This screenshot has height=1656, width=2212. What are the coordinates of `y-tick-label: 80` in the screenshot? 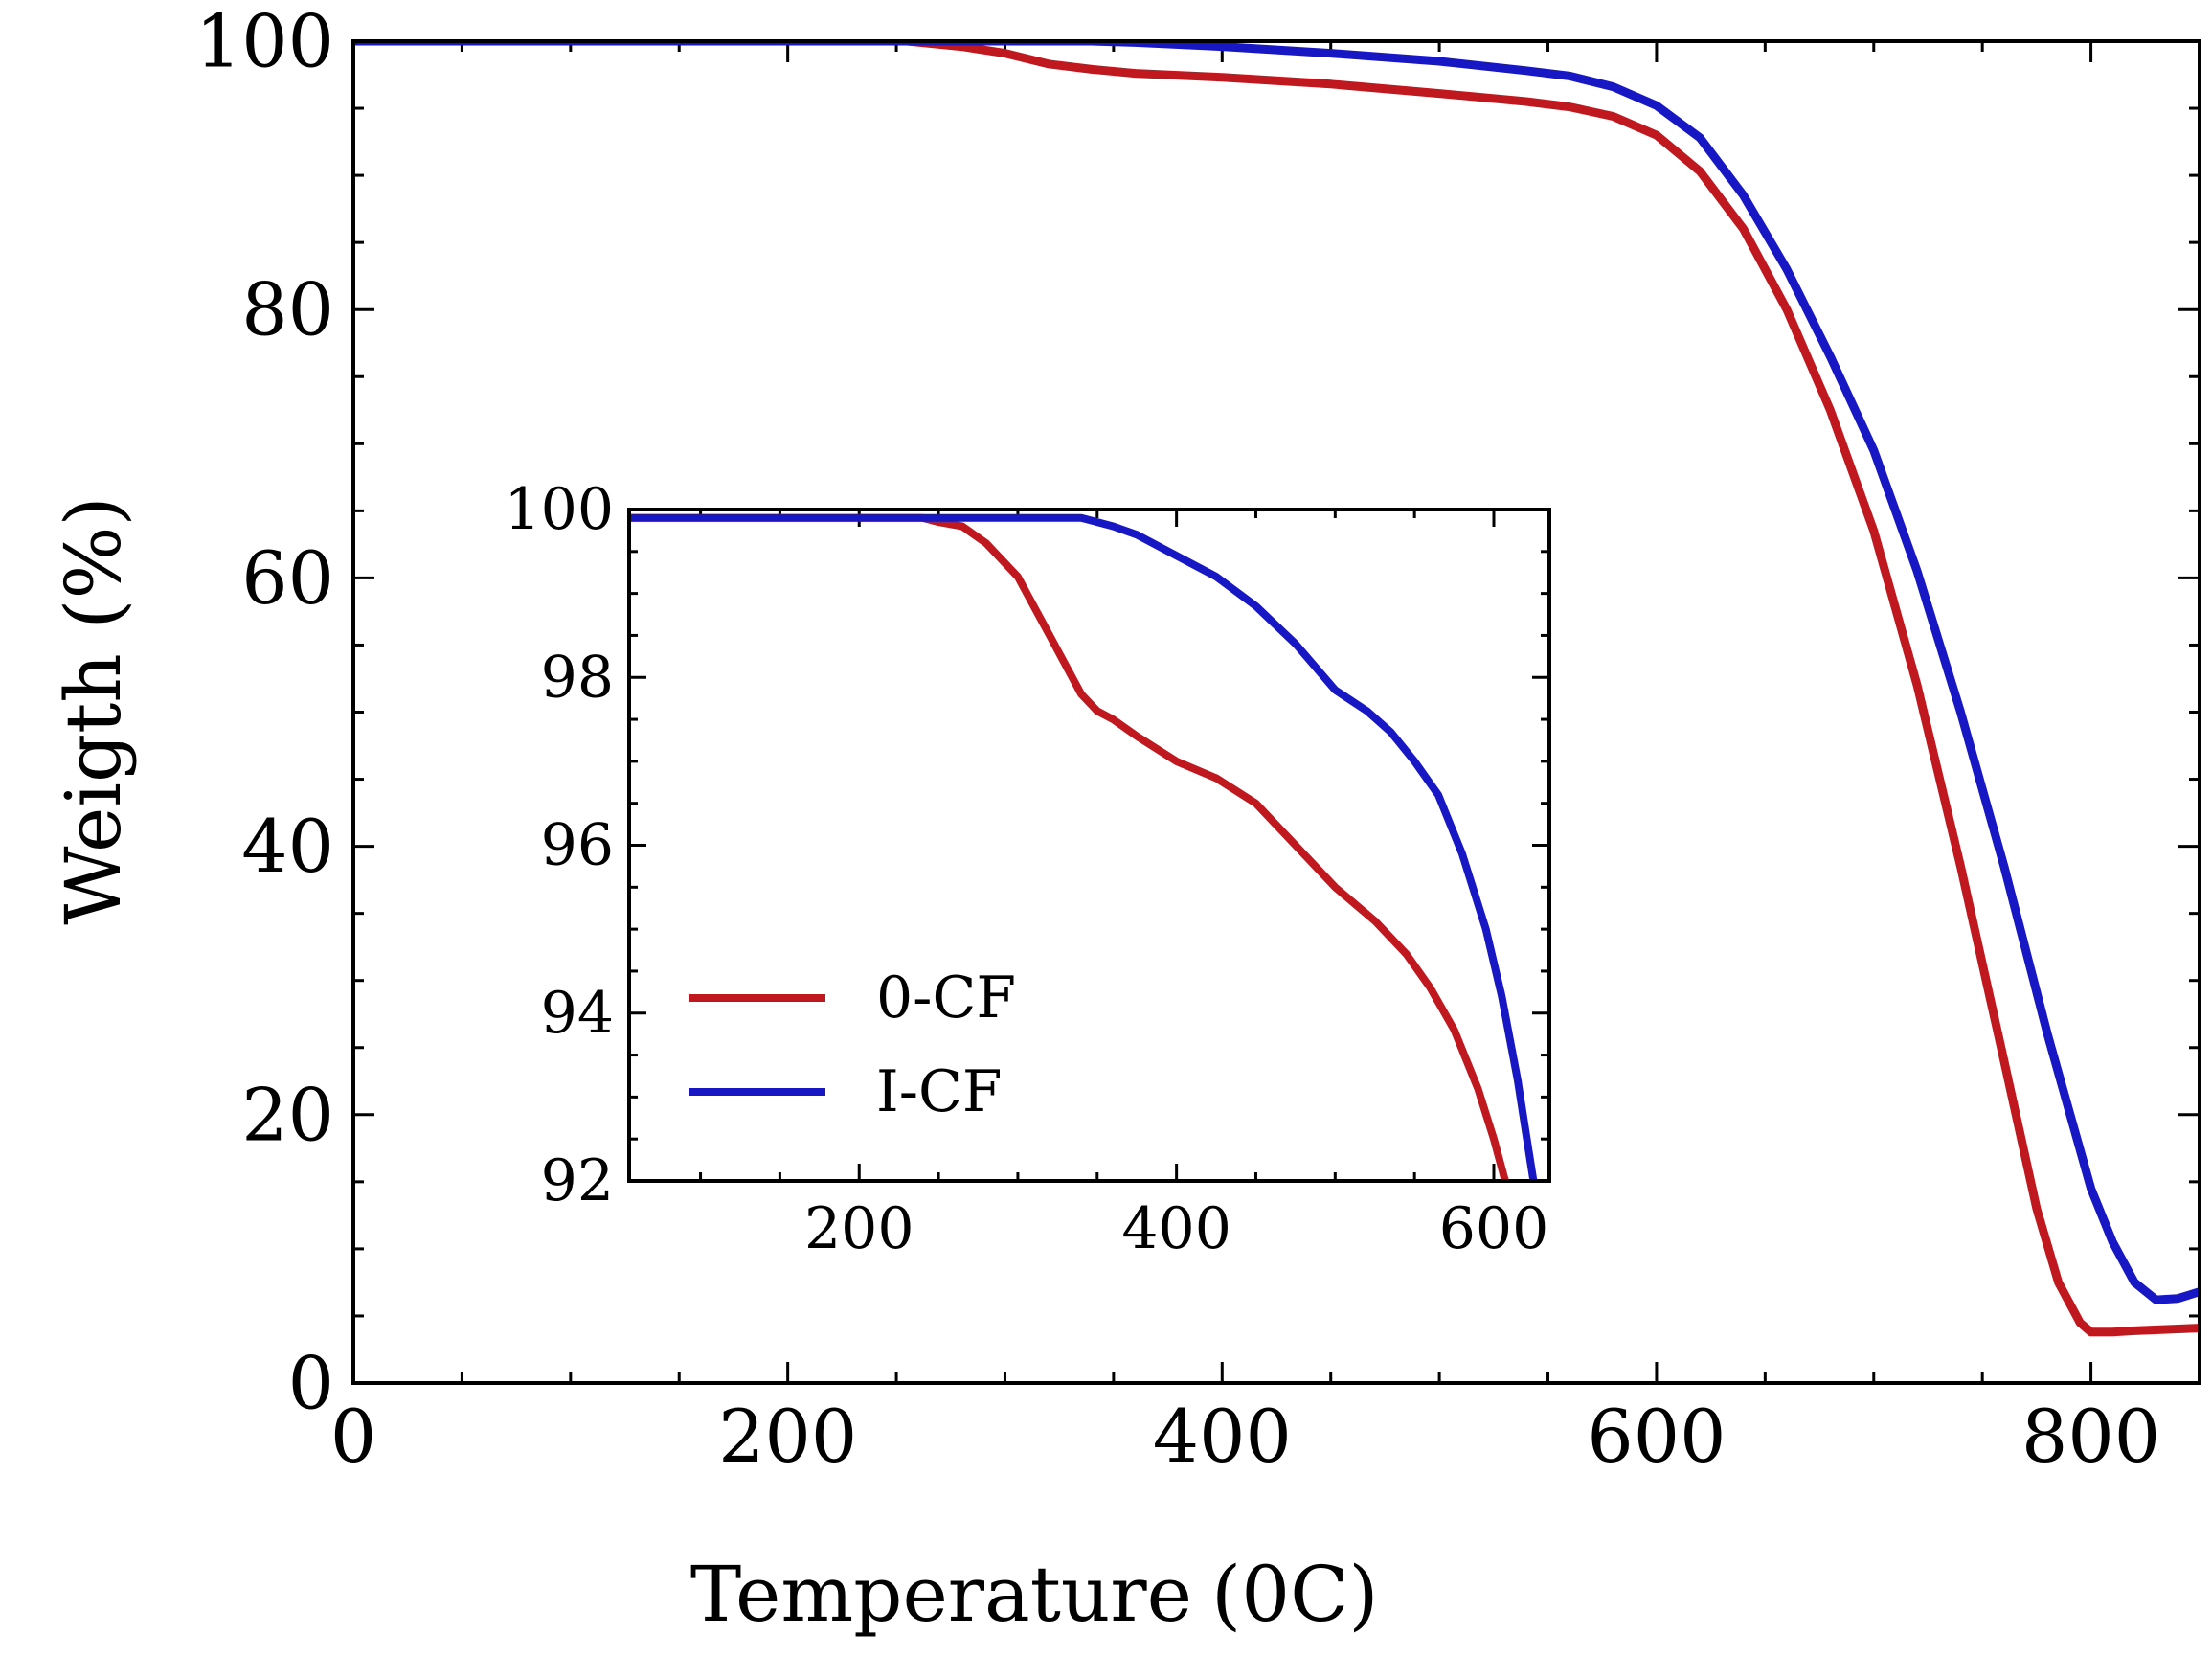 It's located at (287, 309).